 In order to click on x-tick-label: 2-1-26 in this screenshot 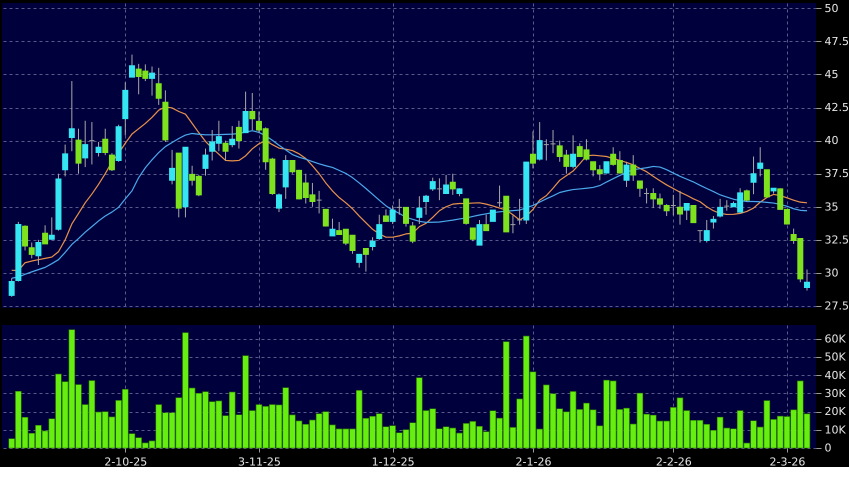, I will do `click(534, 462)`.